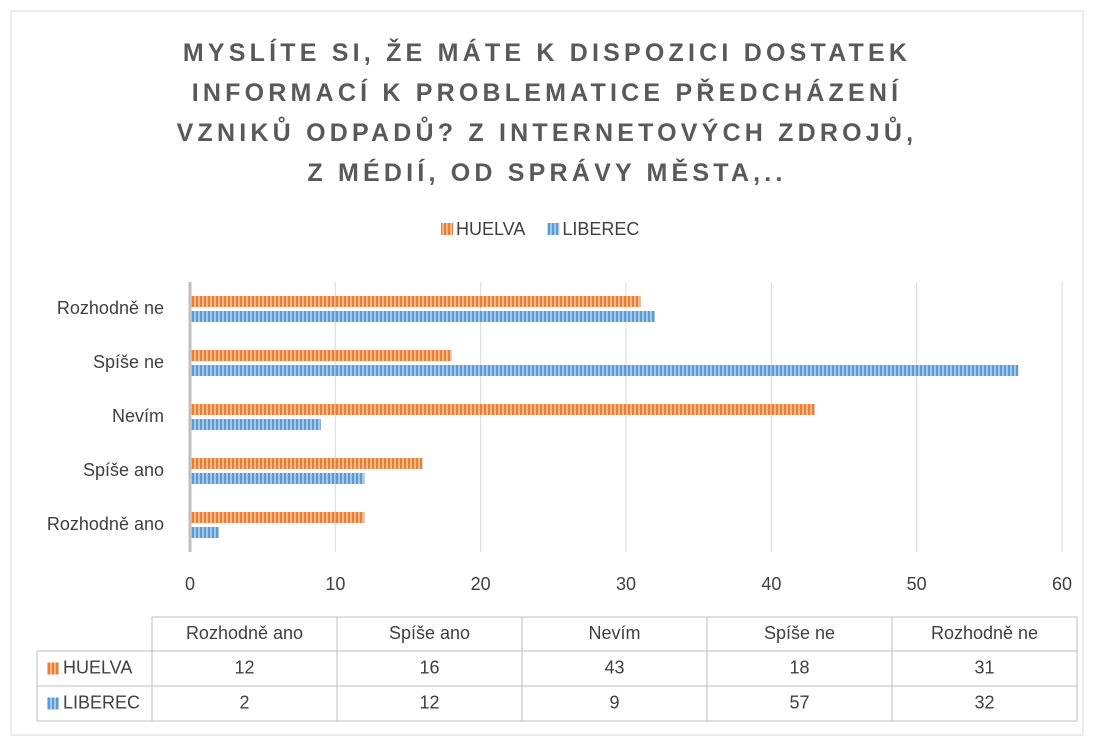  Describe the element at coordinates (429, 633) in the screenshot. I see `table-header: Spíše ano` at that location.